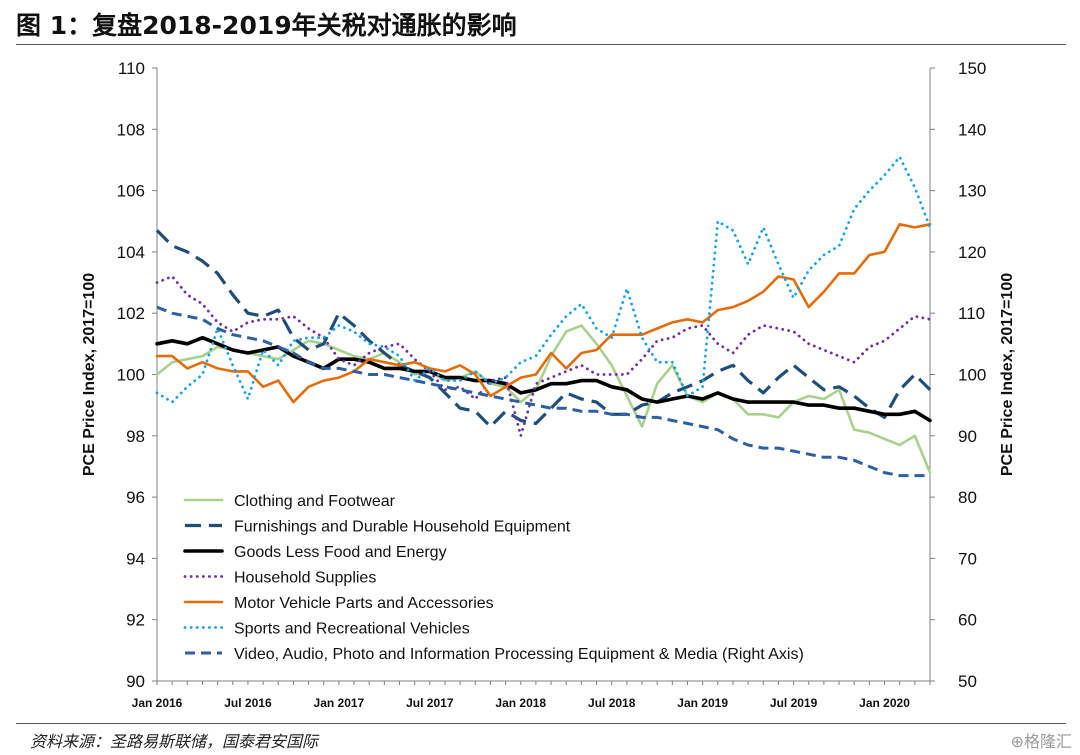 The image size is (1080, 755). Describe the element at coordinates (1041, 741) in the screenshot. I see `watermark-logo: ⊕格隆汇` at that location.